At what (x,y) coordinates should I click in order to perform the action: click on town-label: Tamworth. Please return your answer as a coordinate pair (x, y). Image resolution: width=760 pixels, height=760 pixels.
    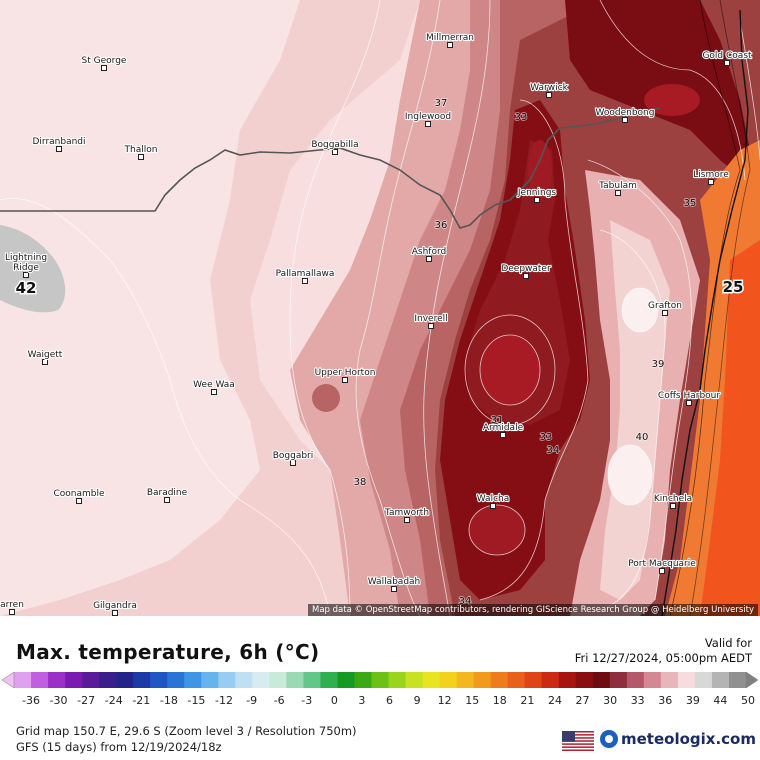
    Looking at the image, I should click on (406, 513).